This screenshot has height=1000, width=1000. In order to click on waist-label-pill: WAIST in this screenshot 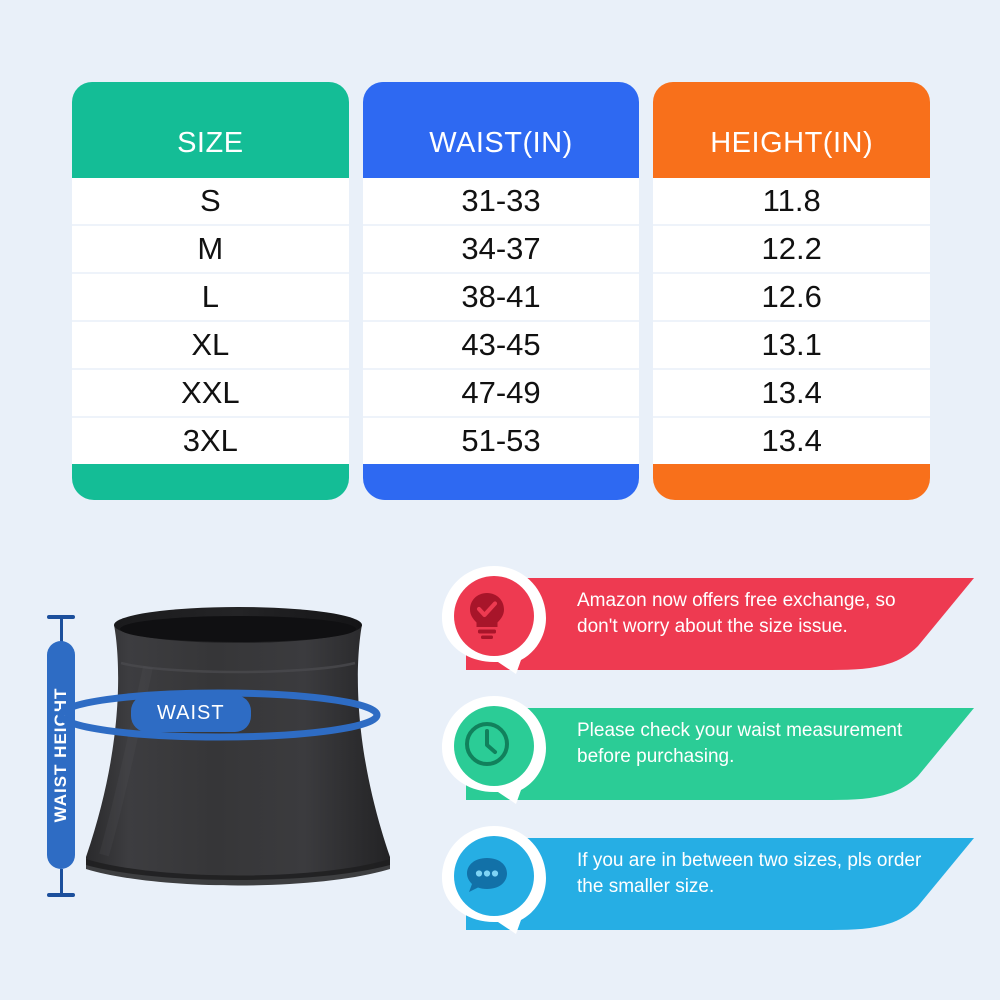, I will do `click(191, 713)`.